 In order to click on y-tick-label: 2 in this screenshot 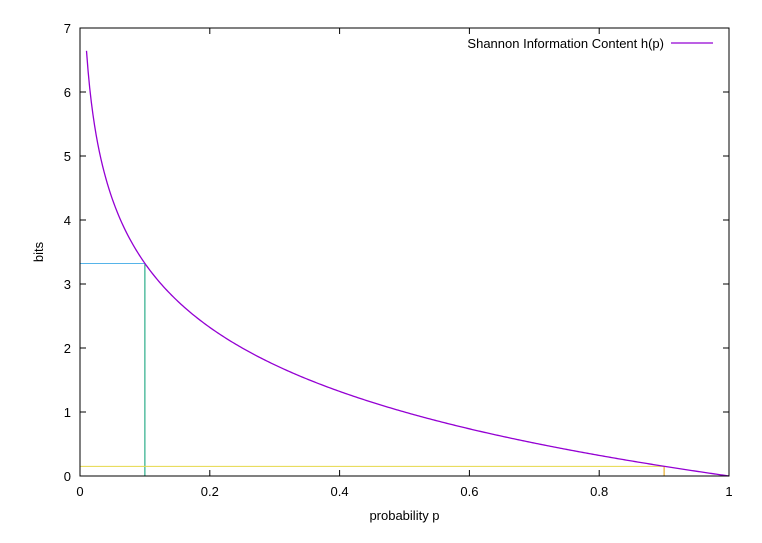, I will do `click(67, 348)`.